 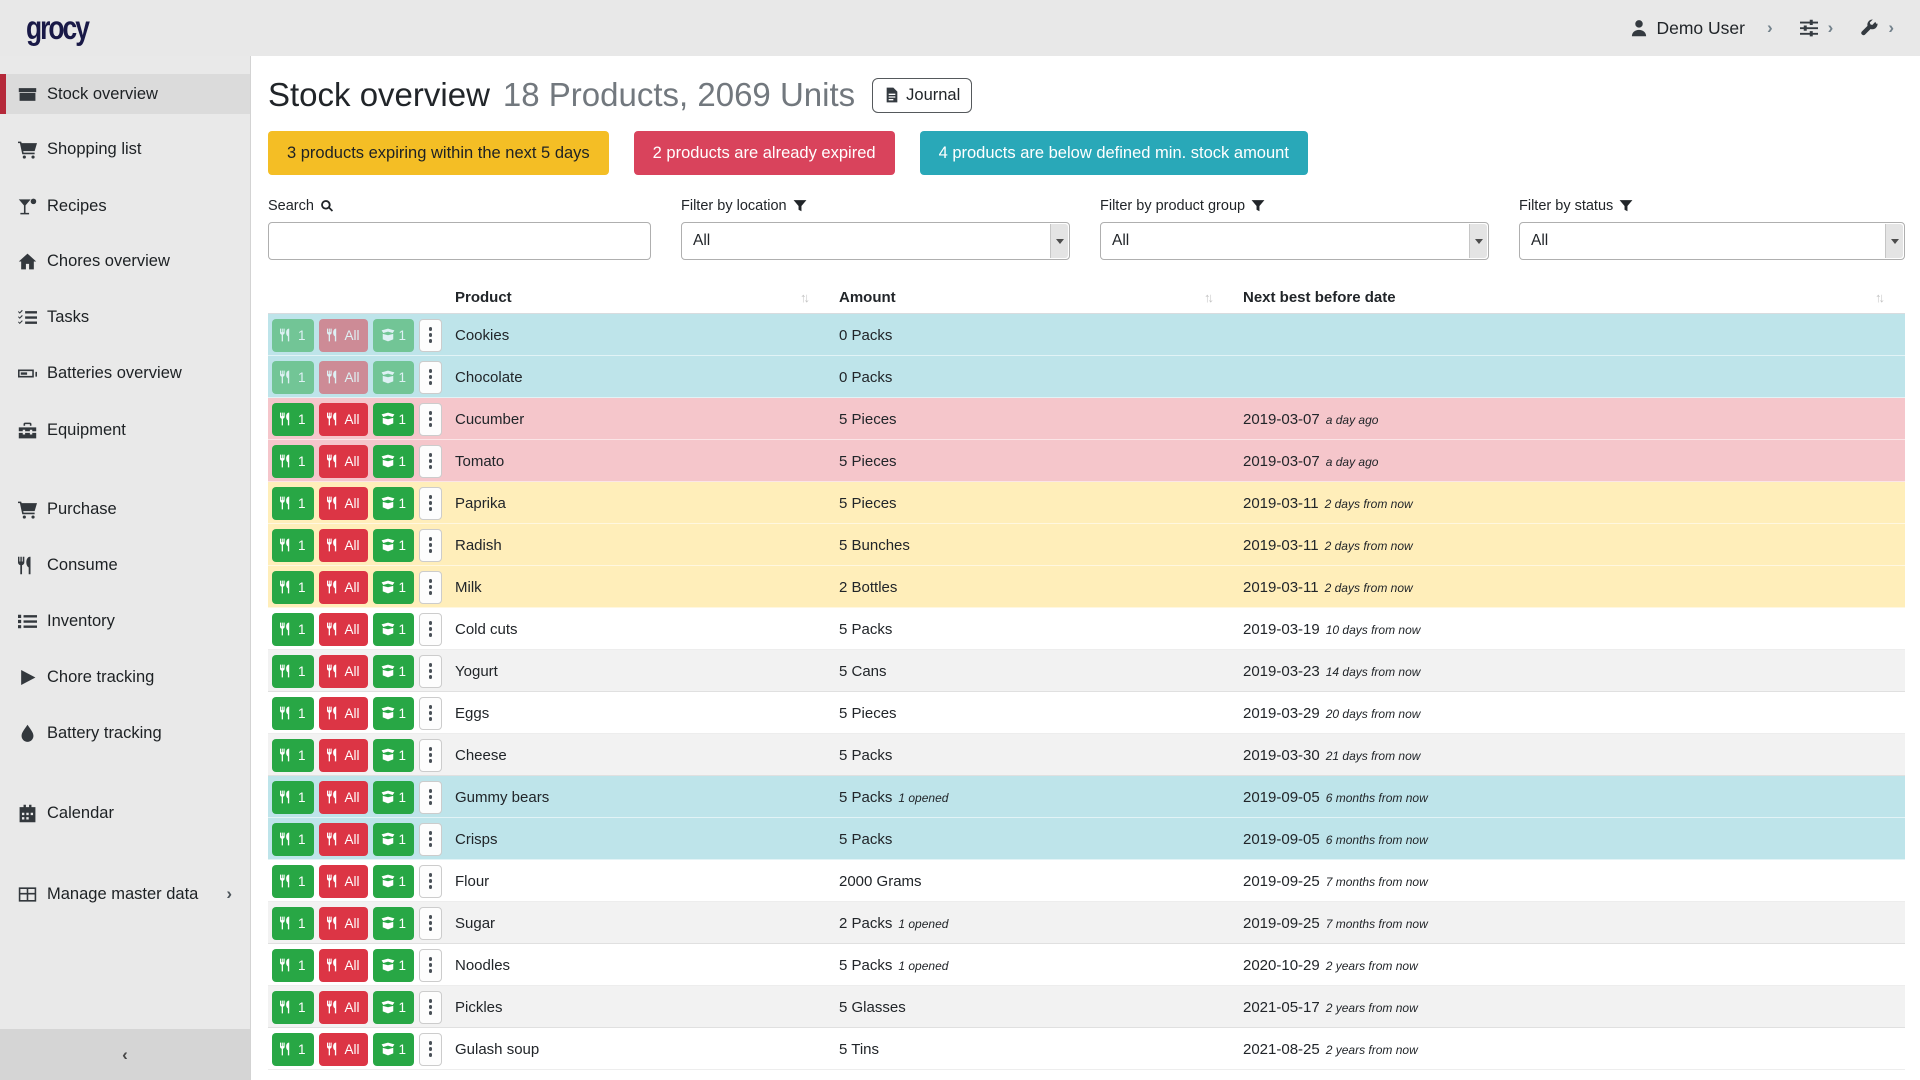 What do you see at coordinates (125, 1054) in the screenshot?
I see `sidebar-collapse-button: ‹` at bounding box center [125, 1054].